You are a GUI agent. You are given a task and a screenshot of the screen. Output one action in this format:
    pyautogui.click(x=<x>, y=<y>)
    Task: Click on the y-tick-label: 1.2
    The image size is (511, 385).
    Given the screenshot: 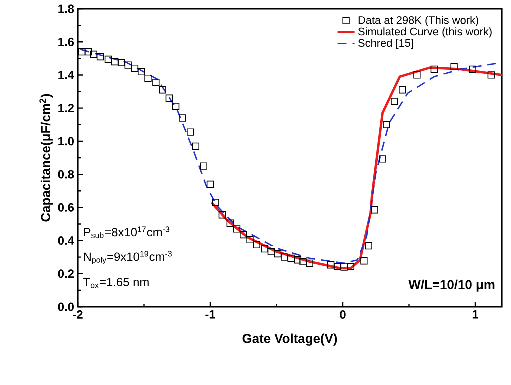 What is the action you would take?
    pyautogui.click(x=66, y=108)
    